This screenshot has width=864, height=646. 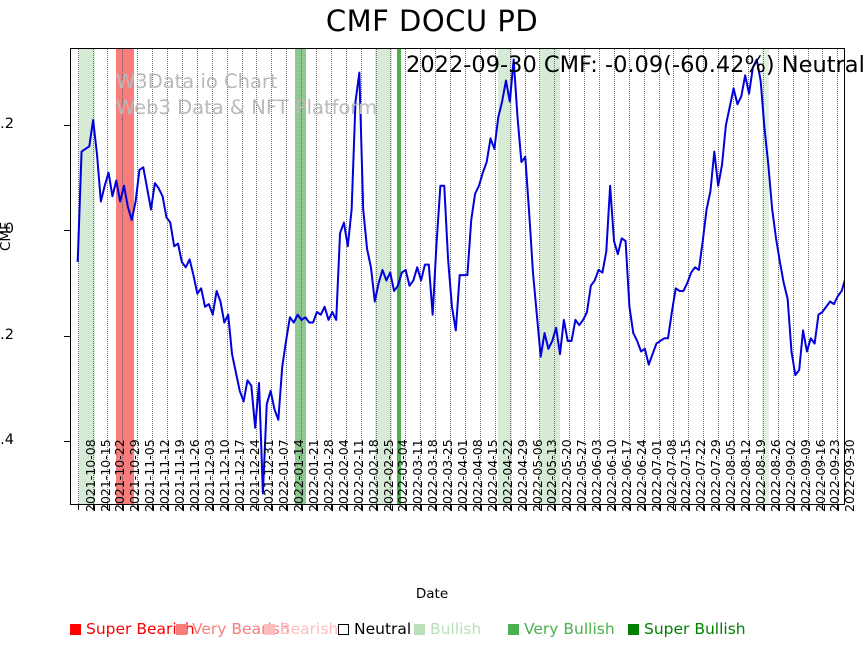 I want to click on legend-item-super-bearish: Super Bearish, so click(x=132, y=629).